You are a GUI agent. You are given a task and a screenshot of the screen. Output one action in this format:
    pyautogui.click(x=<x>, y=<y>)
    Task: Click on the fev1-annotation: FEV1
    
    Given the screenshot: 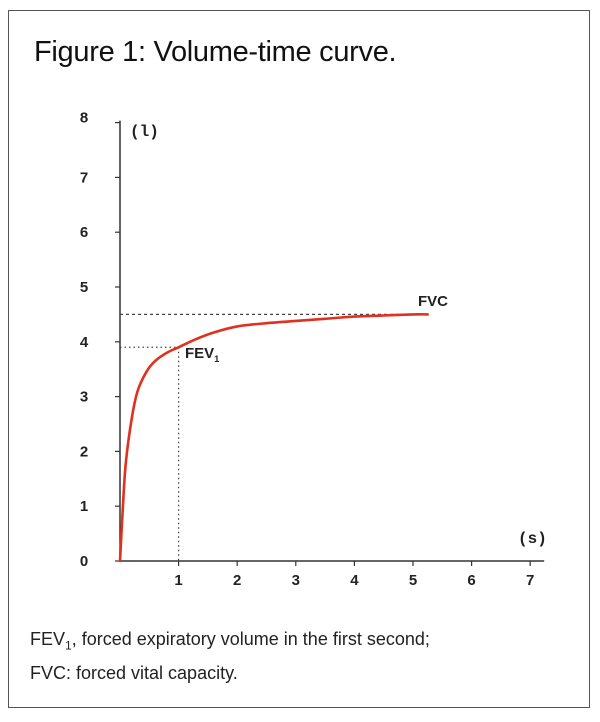 What is the action you would take?
    pyautogui.click(x=202, y=354)
    